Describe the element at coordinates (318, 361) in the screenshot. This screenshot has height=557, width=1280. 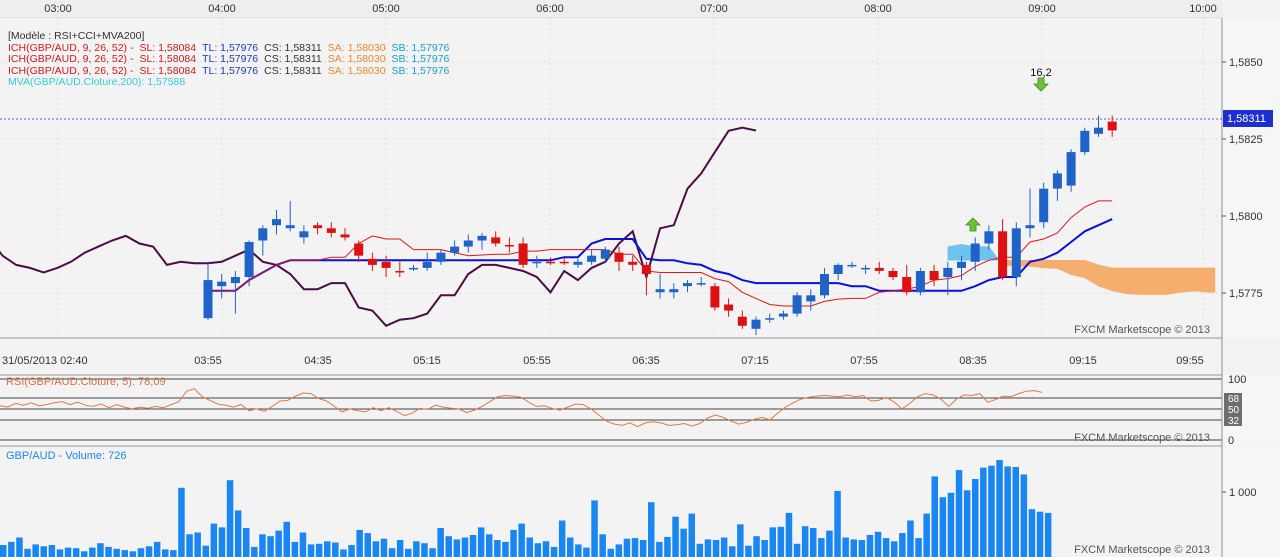
I see `bottom-axis-label: 04:35` at that location.